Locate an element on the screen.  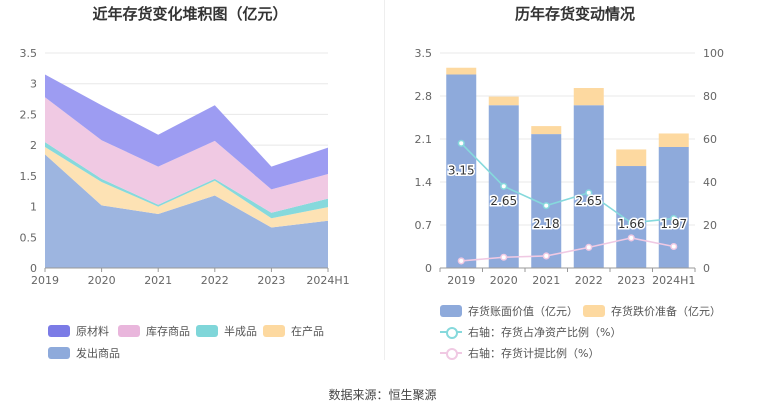
legend-label: 右轴：存货计提比例（%） is located at coordinates (534, 353).